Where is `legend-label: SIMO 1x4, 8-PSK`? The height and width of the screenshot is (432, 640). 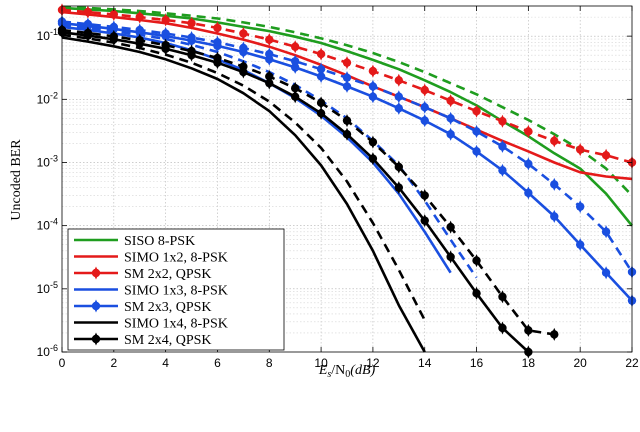 legend-label: SIMO 1x4, 8-PSK is located at coordinates (176, 324).